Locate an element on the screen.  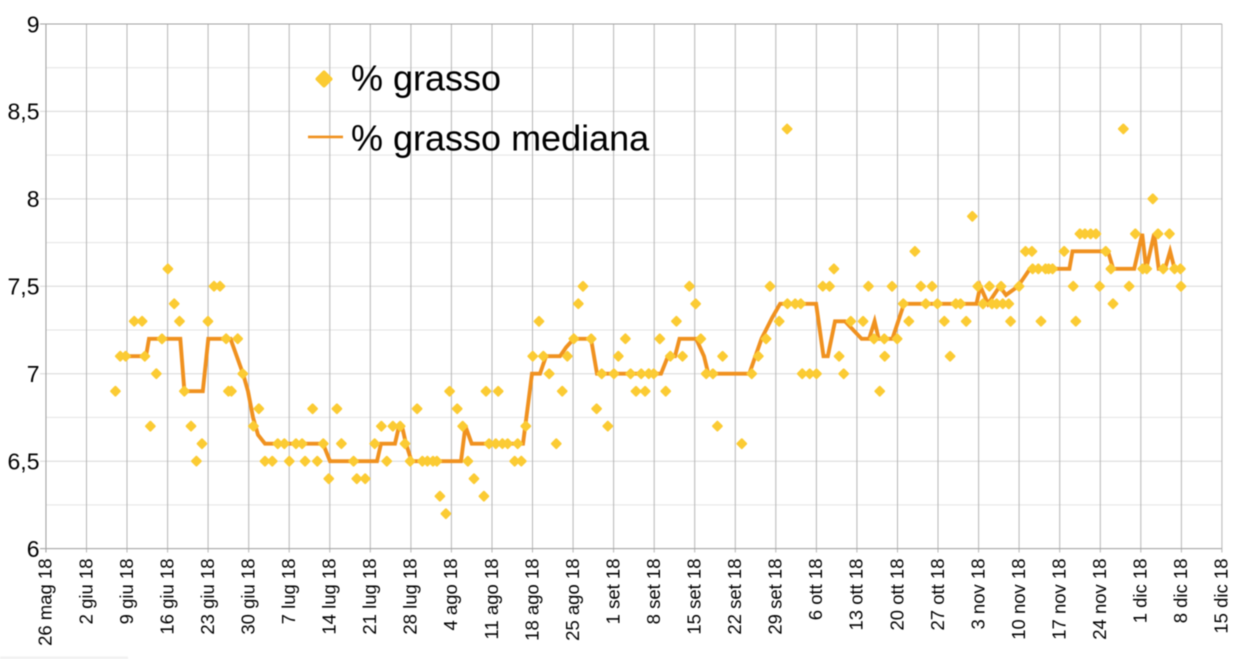
svg-text: 22 set 18 is located at coordinates (734, 597).